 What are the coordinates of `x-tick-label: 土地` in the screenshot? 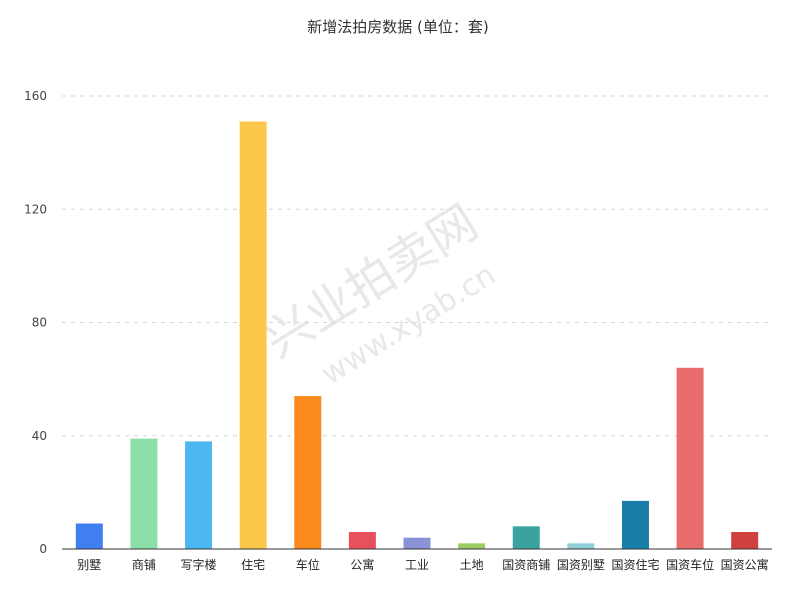 It's located at (472, 565).